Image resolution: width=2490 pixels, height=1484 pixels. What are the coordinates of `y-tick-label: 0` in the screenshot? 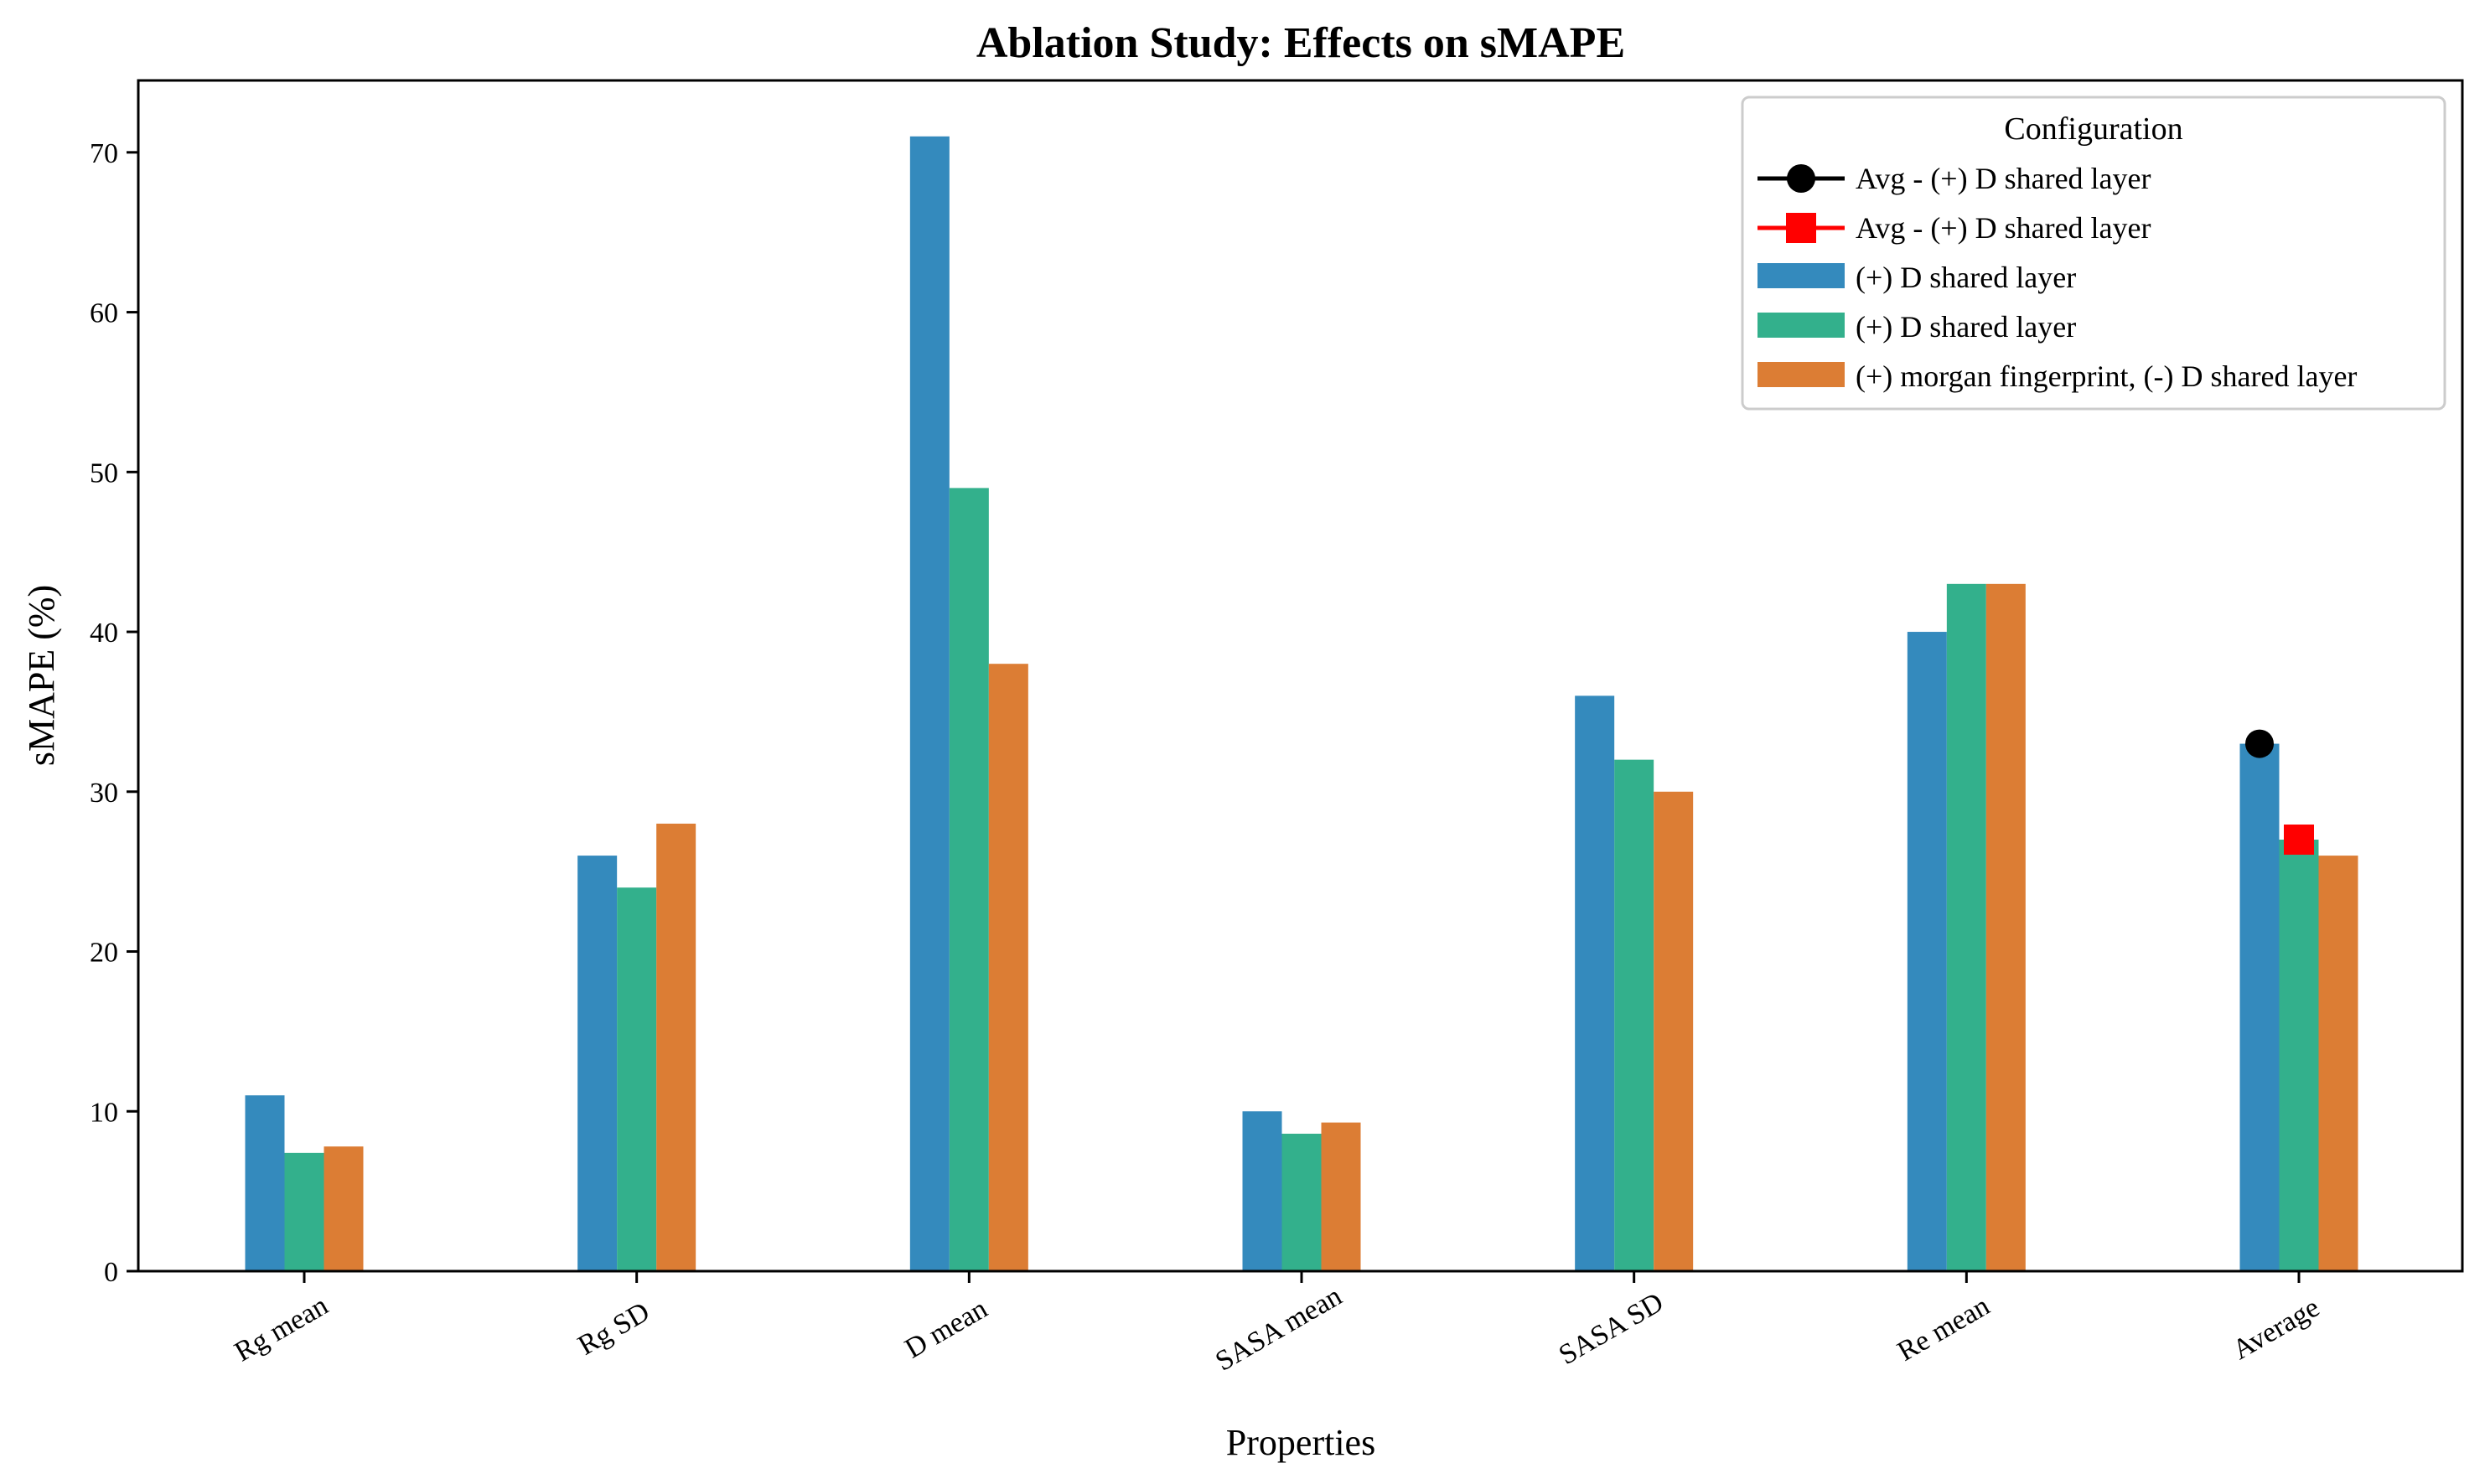 It's located at (111, 1272).